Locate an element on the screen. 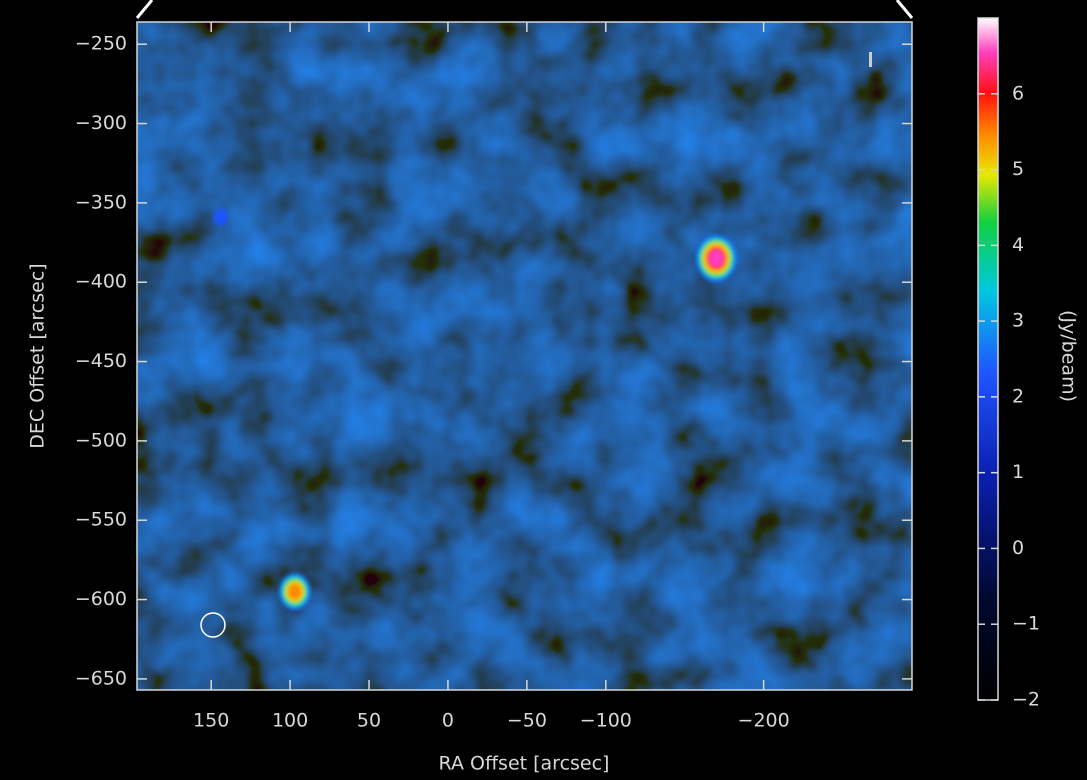 This screenshot has height=780, width=1087. y-tick-label: −550 is located at coordinates (101, 520).